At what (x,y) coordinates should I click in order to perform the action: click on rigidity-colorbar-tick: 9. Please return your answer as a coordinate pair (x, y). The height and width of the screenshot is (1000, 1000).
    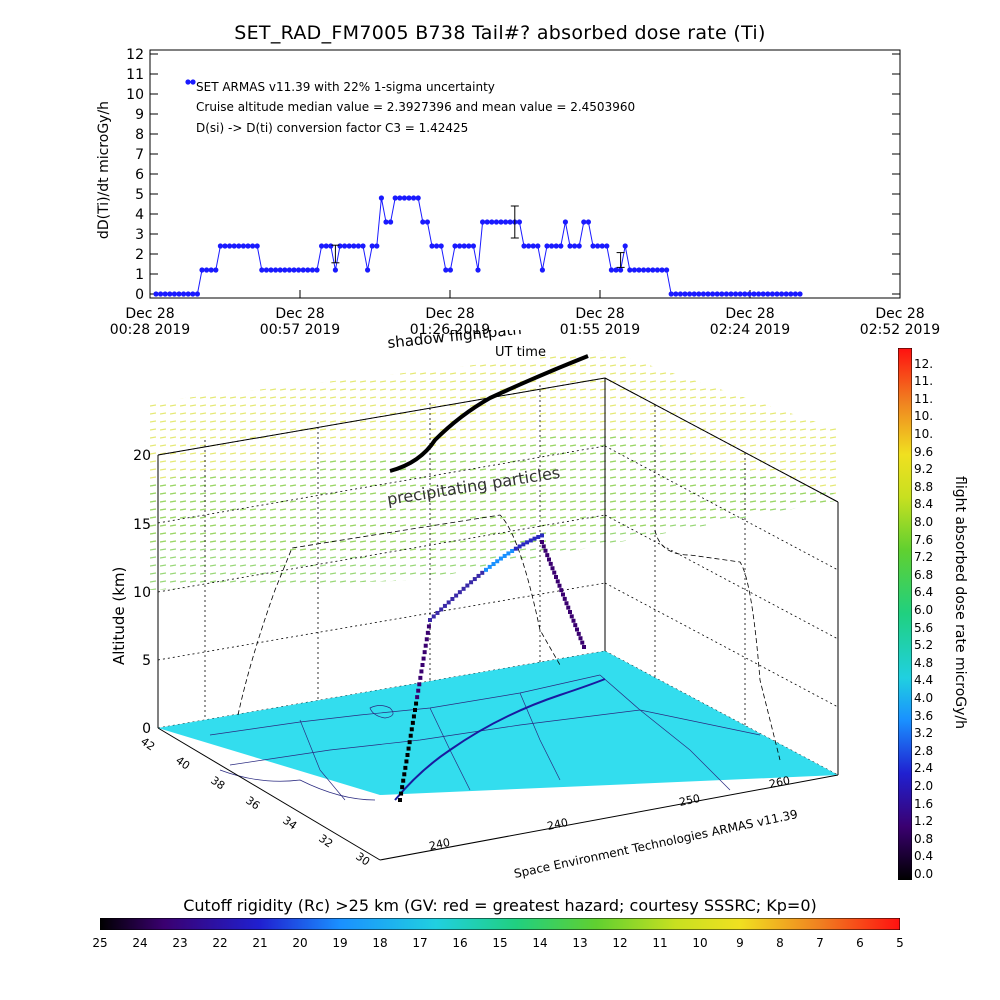
    Looking at the image, I should click on (740, 943).